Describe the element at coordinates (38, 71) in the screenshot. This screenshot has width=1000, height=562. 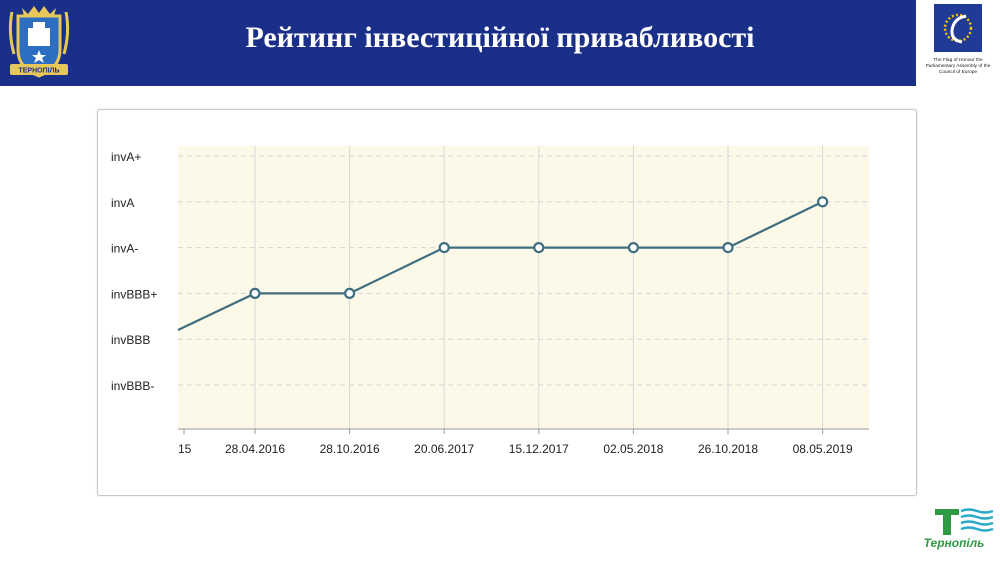
I see `crest-label: ТЕРНОПІЛЬ` at that location.